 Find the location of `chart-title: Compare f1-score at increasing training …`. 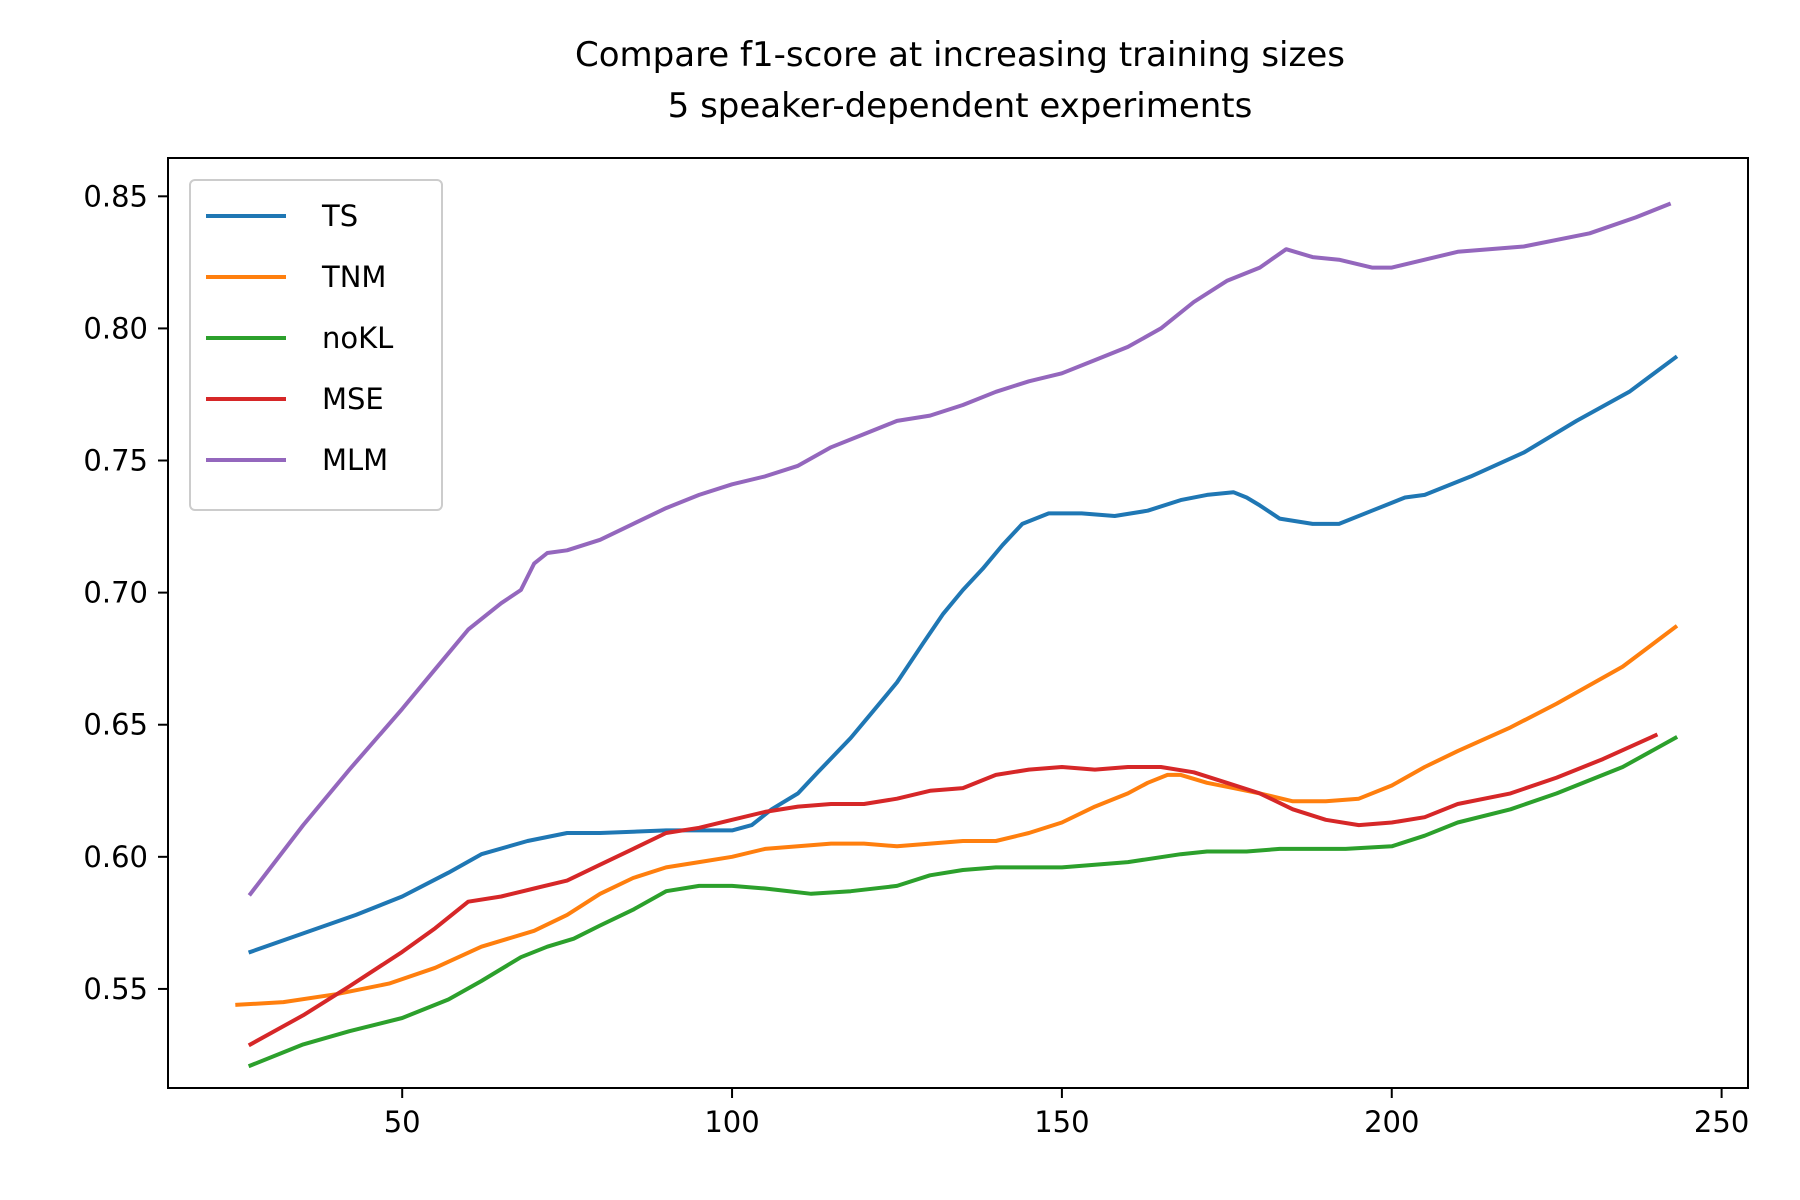

chart-title: Compare f1-score at increasing training … is located at coordinates (960, 55).